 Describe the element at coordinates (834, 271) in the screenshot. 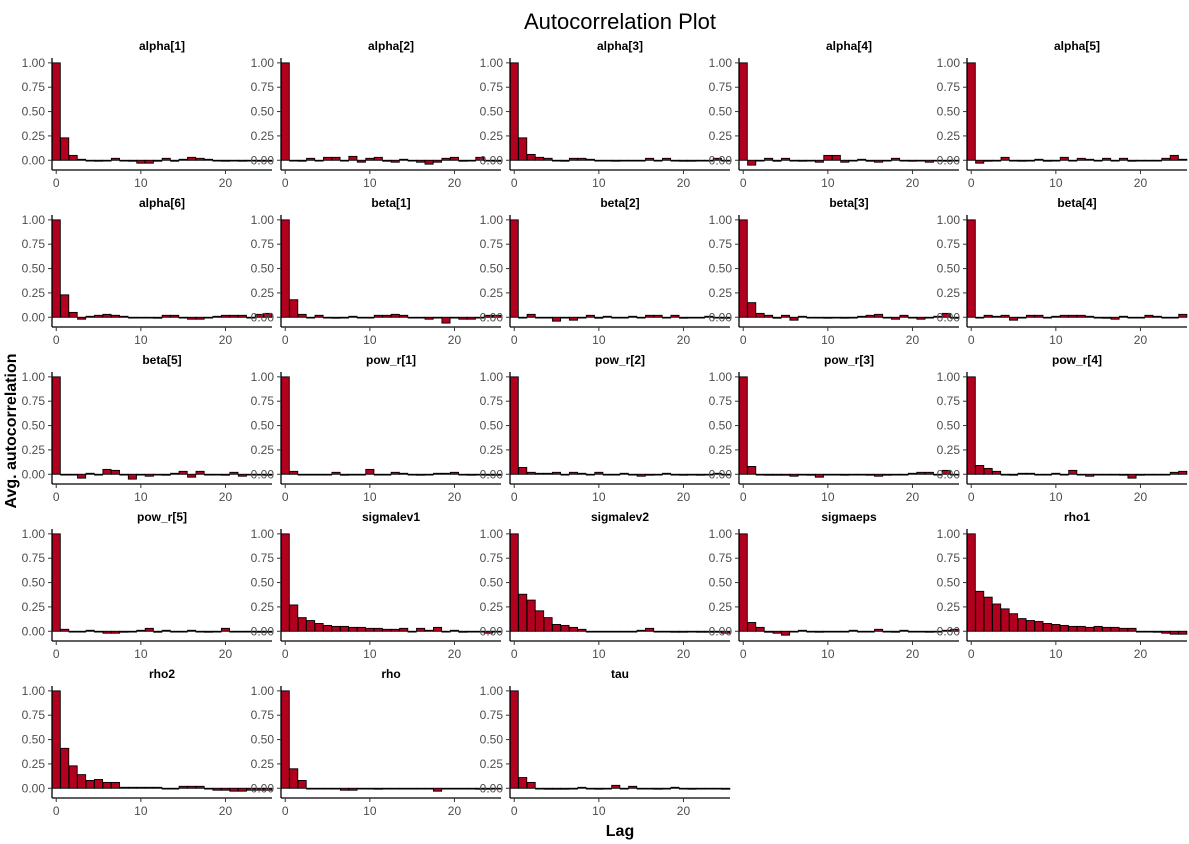

I see `facet-panel: beta[3] 0.00 0.25 0.50 0.75 1.00 0 10 20` at that location.